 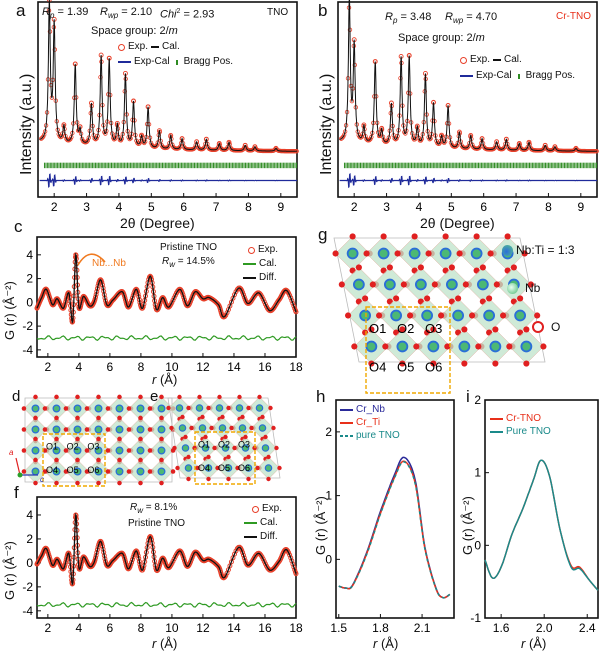 I want to click on axis-a-label: a, so click(x=11, y=452).